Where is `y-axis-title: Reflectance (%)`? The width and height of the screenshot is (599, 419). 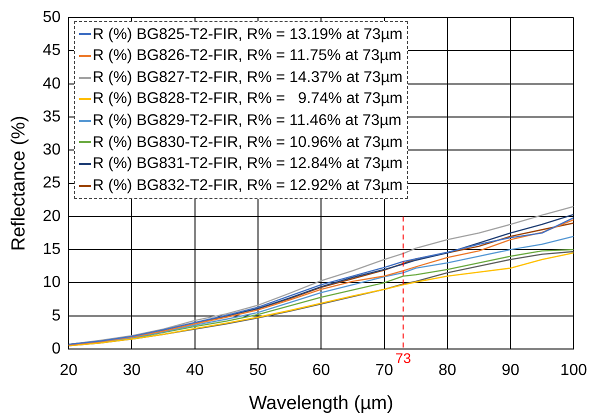 y-axis-title: Reflectance (%) is located at coordinates (19, 183).